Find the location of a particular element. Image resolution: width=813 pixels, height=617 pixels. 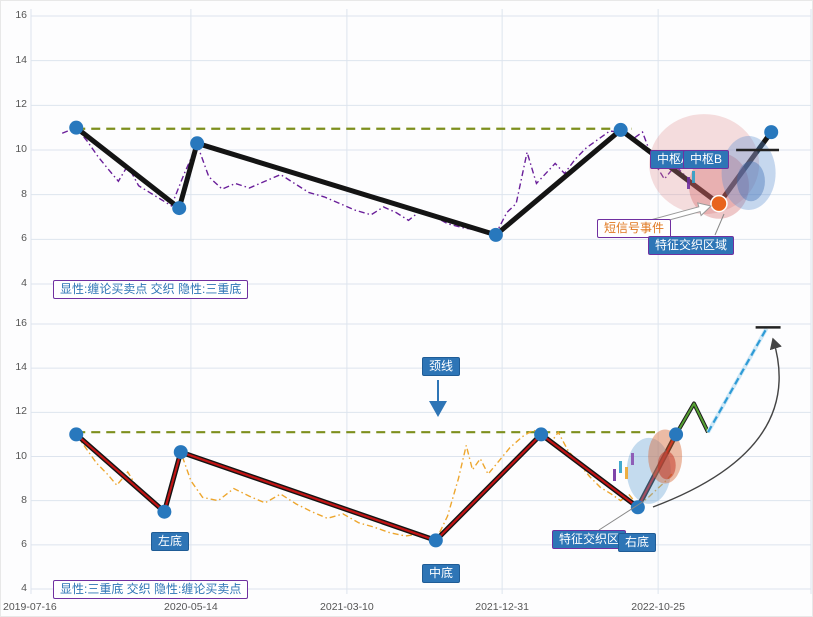

price-line-bottom is located at coordinates (375, 485).